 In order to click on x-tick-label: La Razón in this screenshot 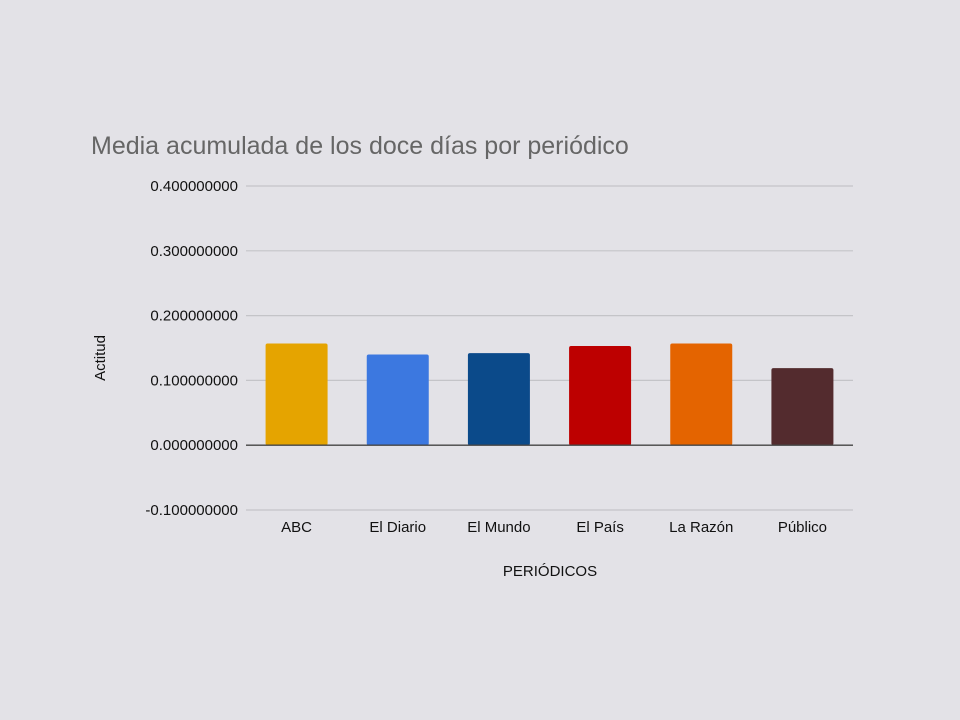, I will do `click(701, 527)`.